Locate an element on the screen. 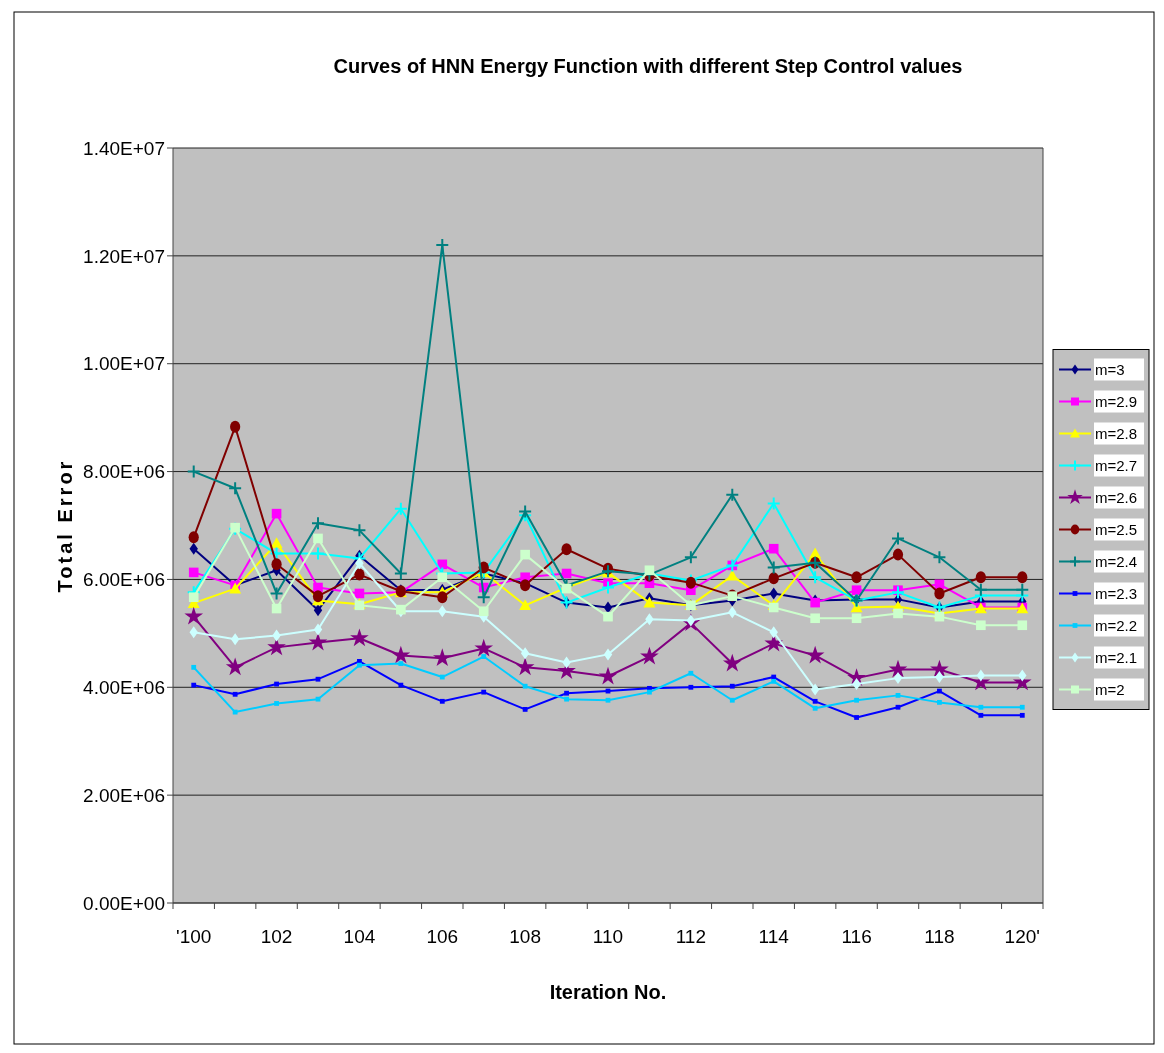 The width and height of the screenshot is (1164, 1053). legend-label: m=2 is located at coordinates (1110, 689).